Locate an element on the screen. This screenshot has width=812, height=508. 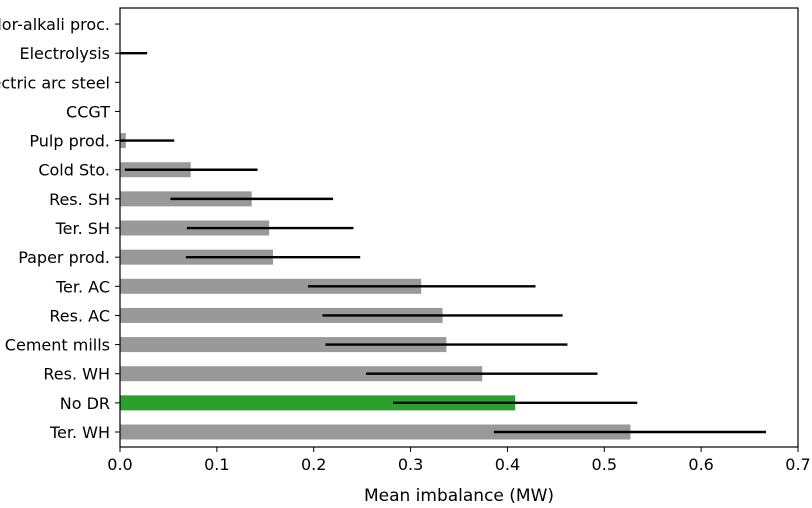
y-tick-label: Electric arc steel is located at coordinates (55, 82).